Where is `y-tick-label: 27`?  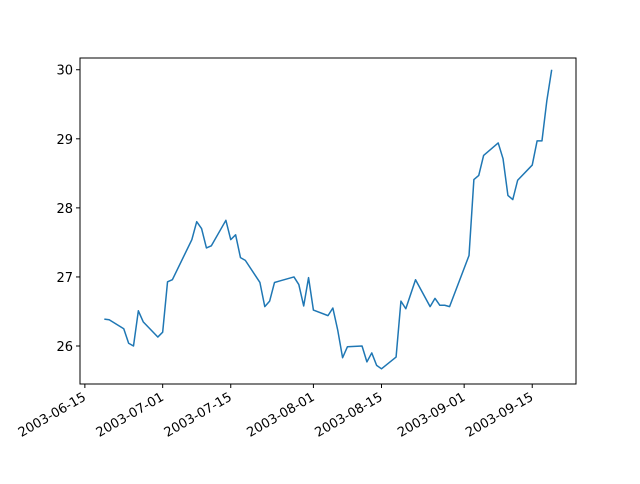
y-tick-label: 27 is located at coordinates (64, 278).